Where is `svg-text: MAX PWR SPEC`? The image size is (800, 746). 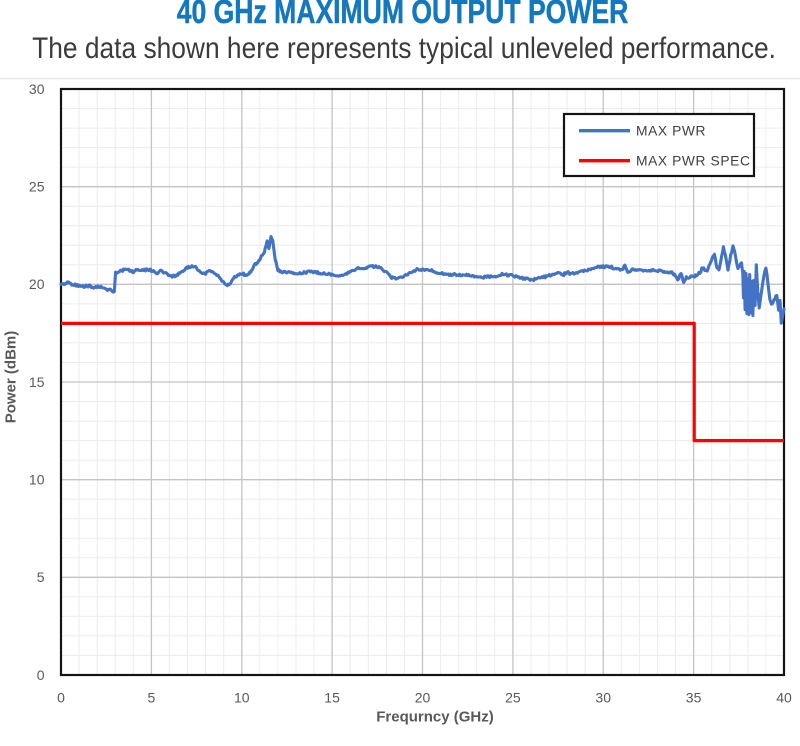
svg-text: MAX PWR SPEC is located at coordinates (693, 160).